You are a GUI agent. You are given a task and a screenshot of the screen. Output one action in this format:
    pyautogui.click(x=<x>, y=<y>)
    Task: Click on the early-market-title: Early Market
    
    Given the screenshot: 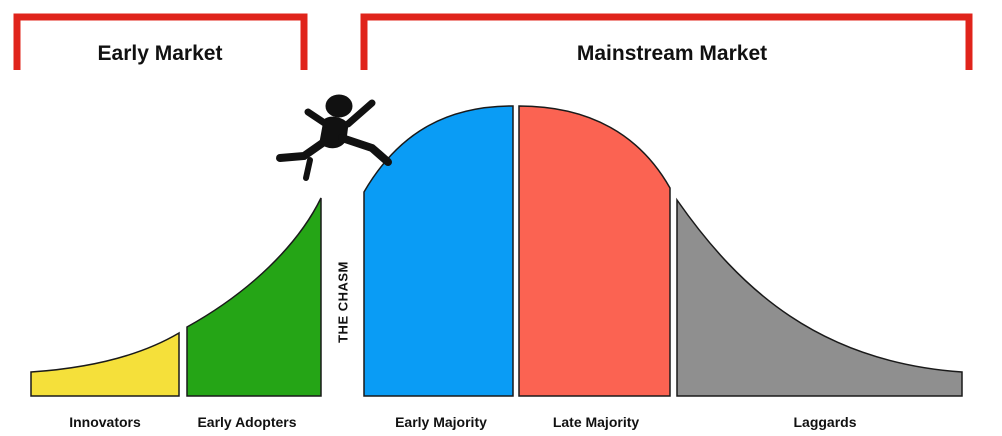 What is the action you would take?
    pyautogui.click(x=160, y=53)
    